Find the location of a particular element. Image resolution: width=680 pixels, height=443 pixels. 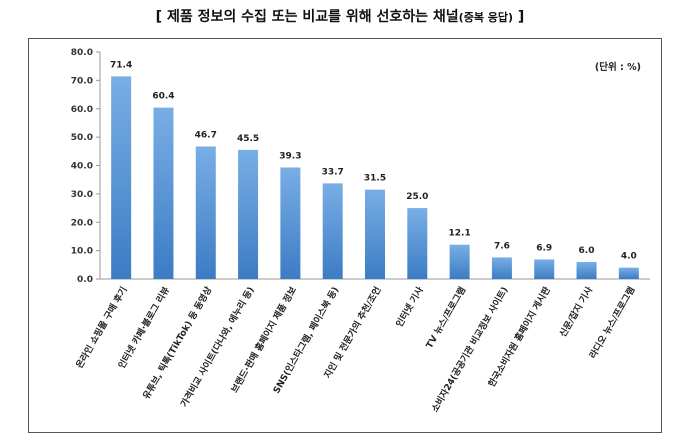

chart-title: [ 제품 정보의 수집 또는 비교를 위해 선호하는 채널(중복 응답) ] is located at coordinates (340, 16).